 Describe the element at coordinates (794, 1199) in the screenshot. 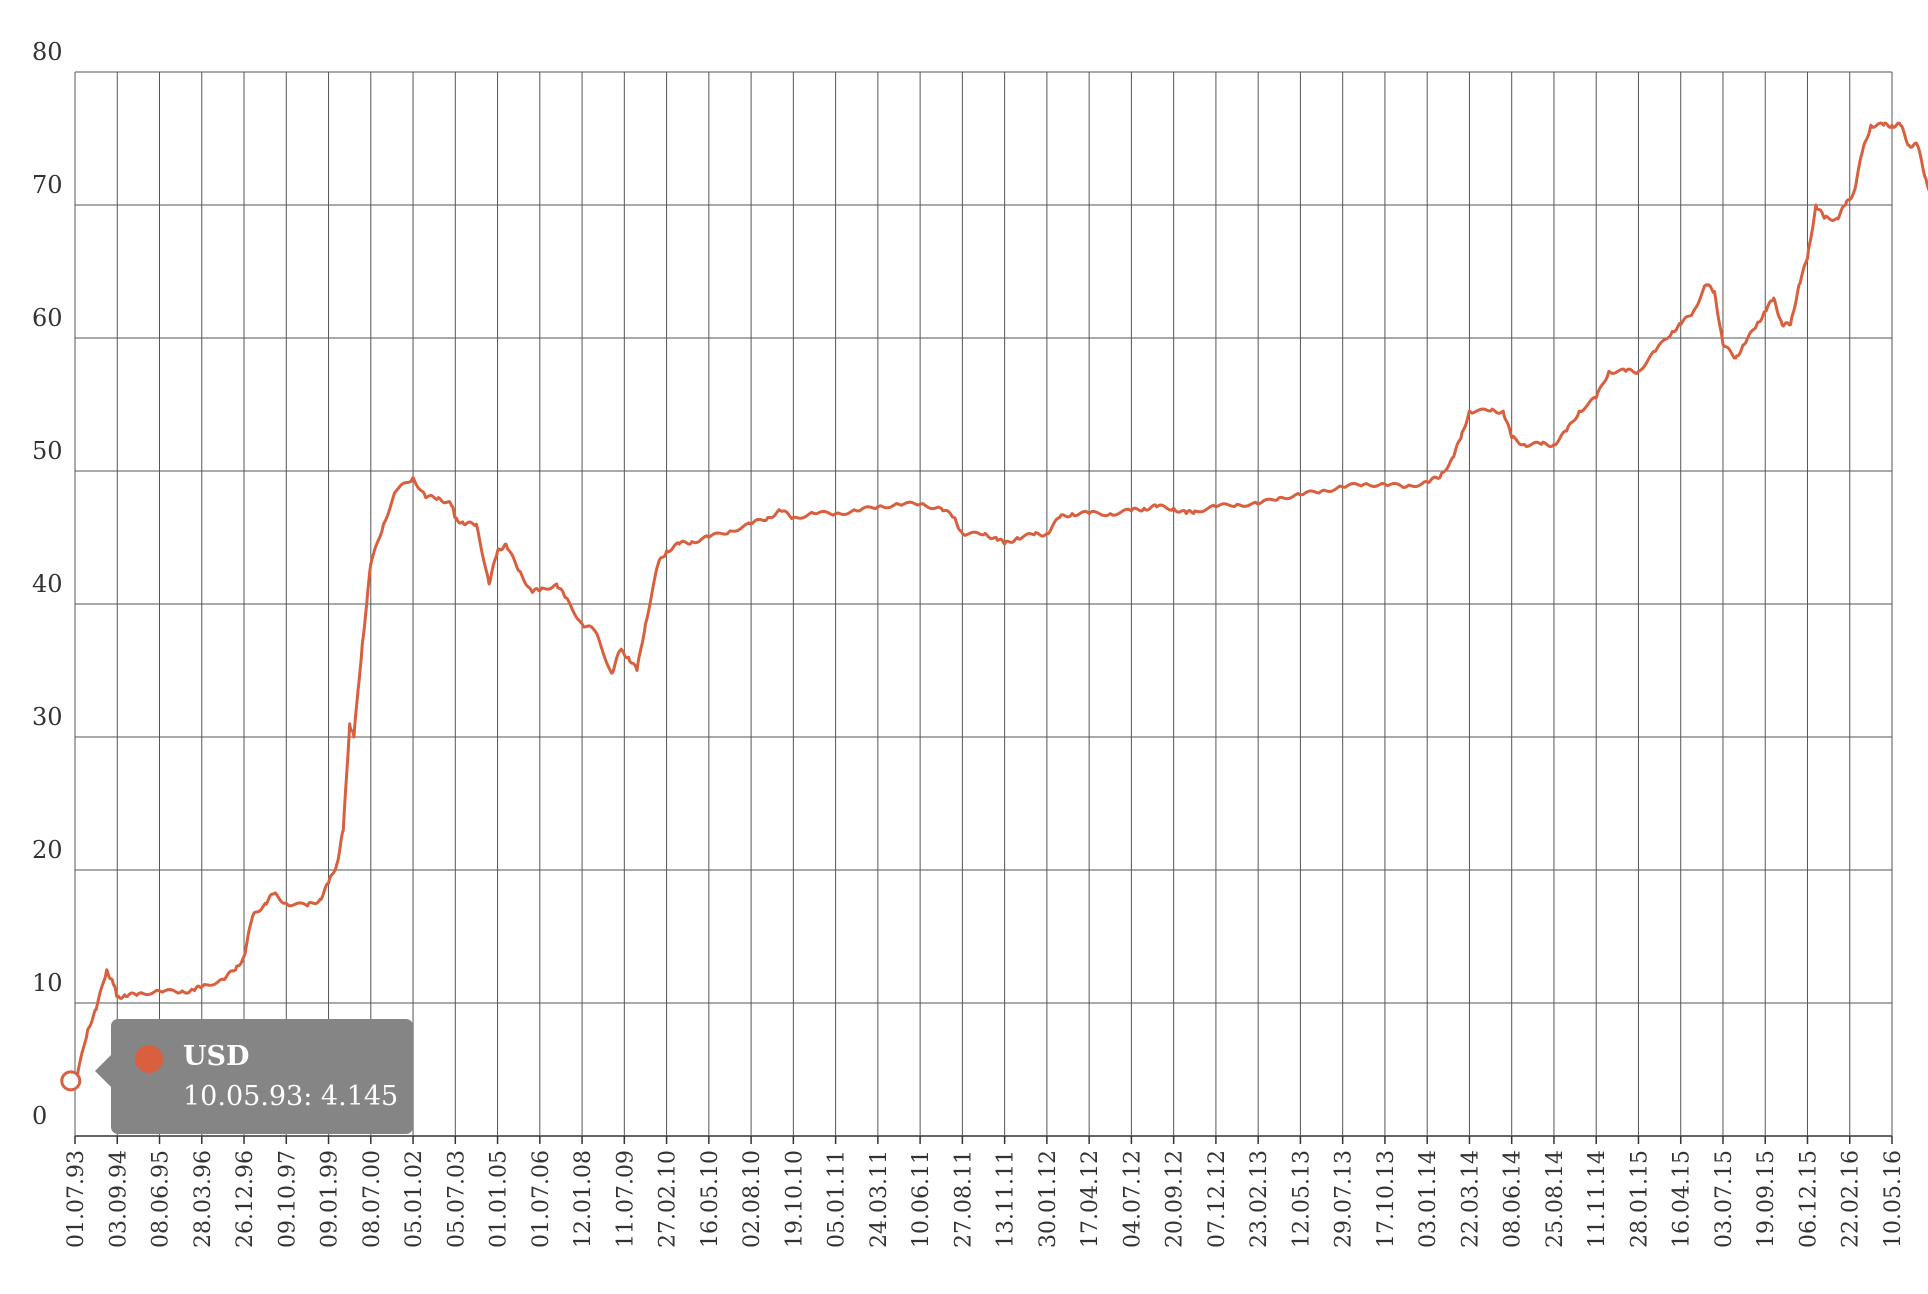

I see `x-tick-label: 19.10.10` at that location.